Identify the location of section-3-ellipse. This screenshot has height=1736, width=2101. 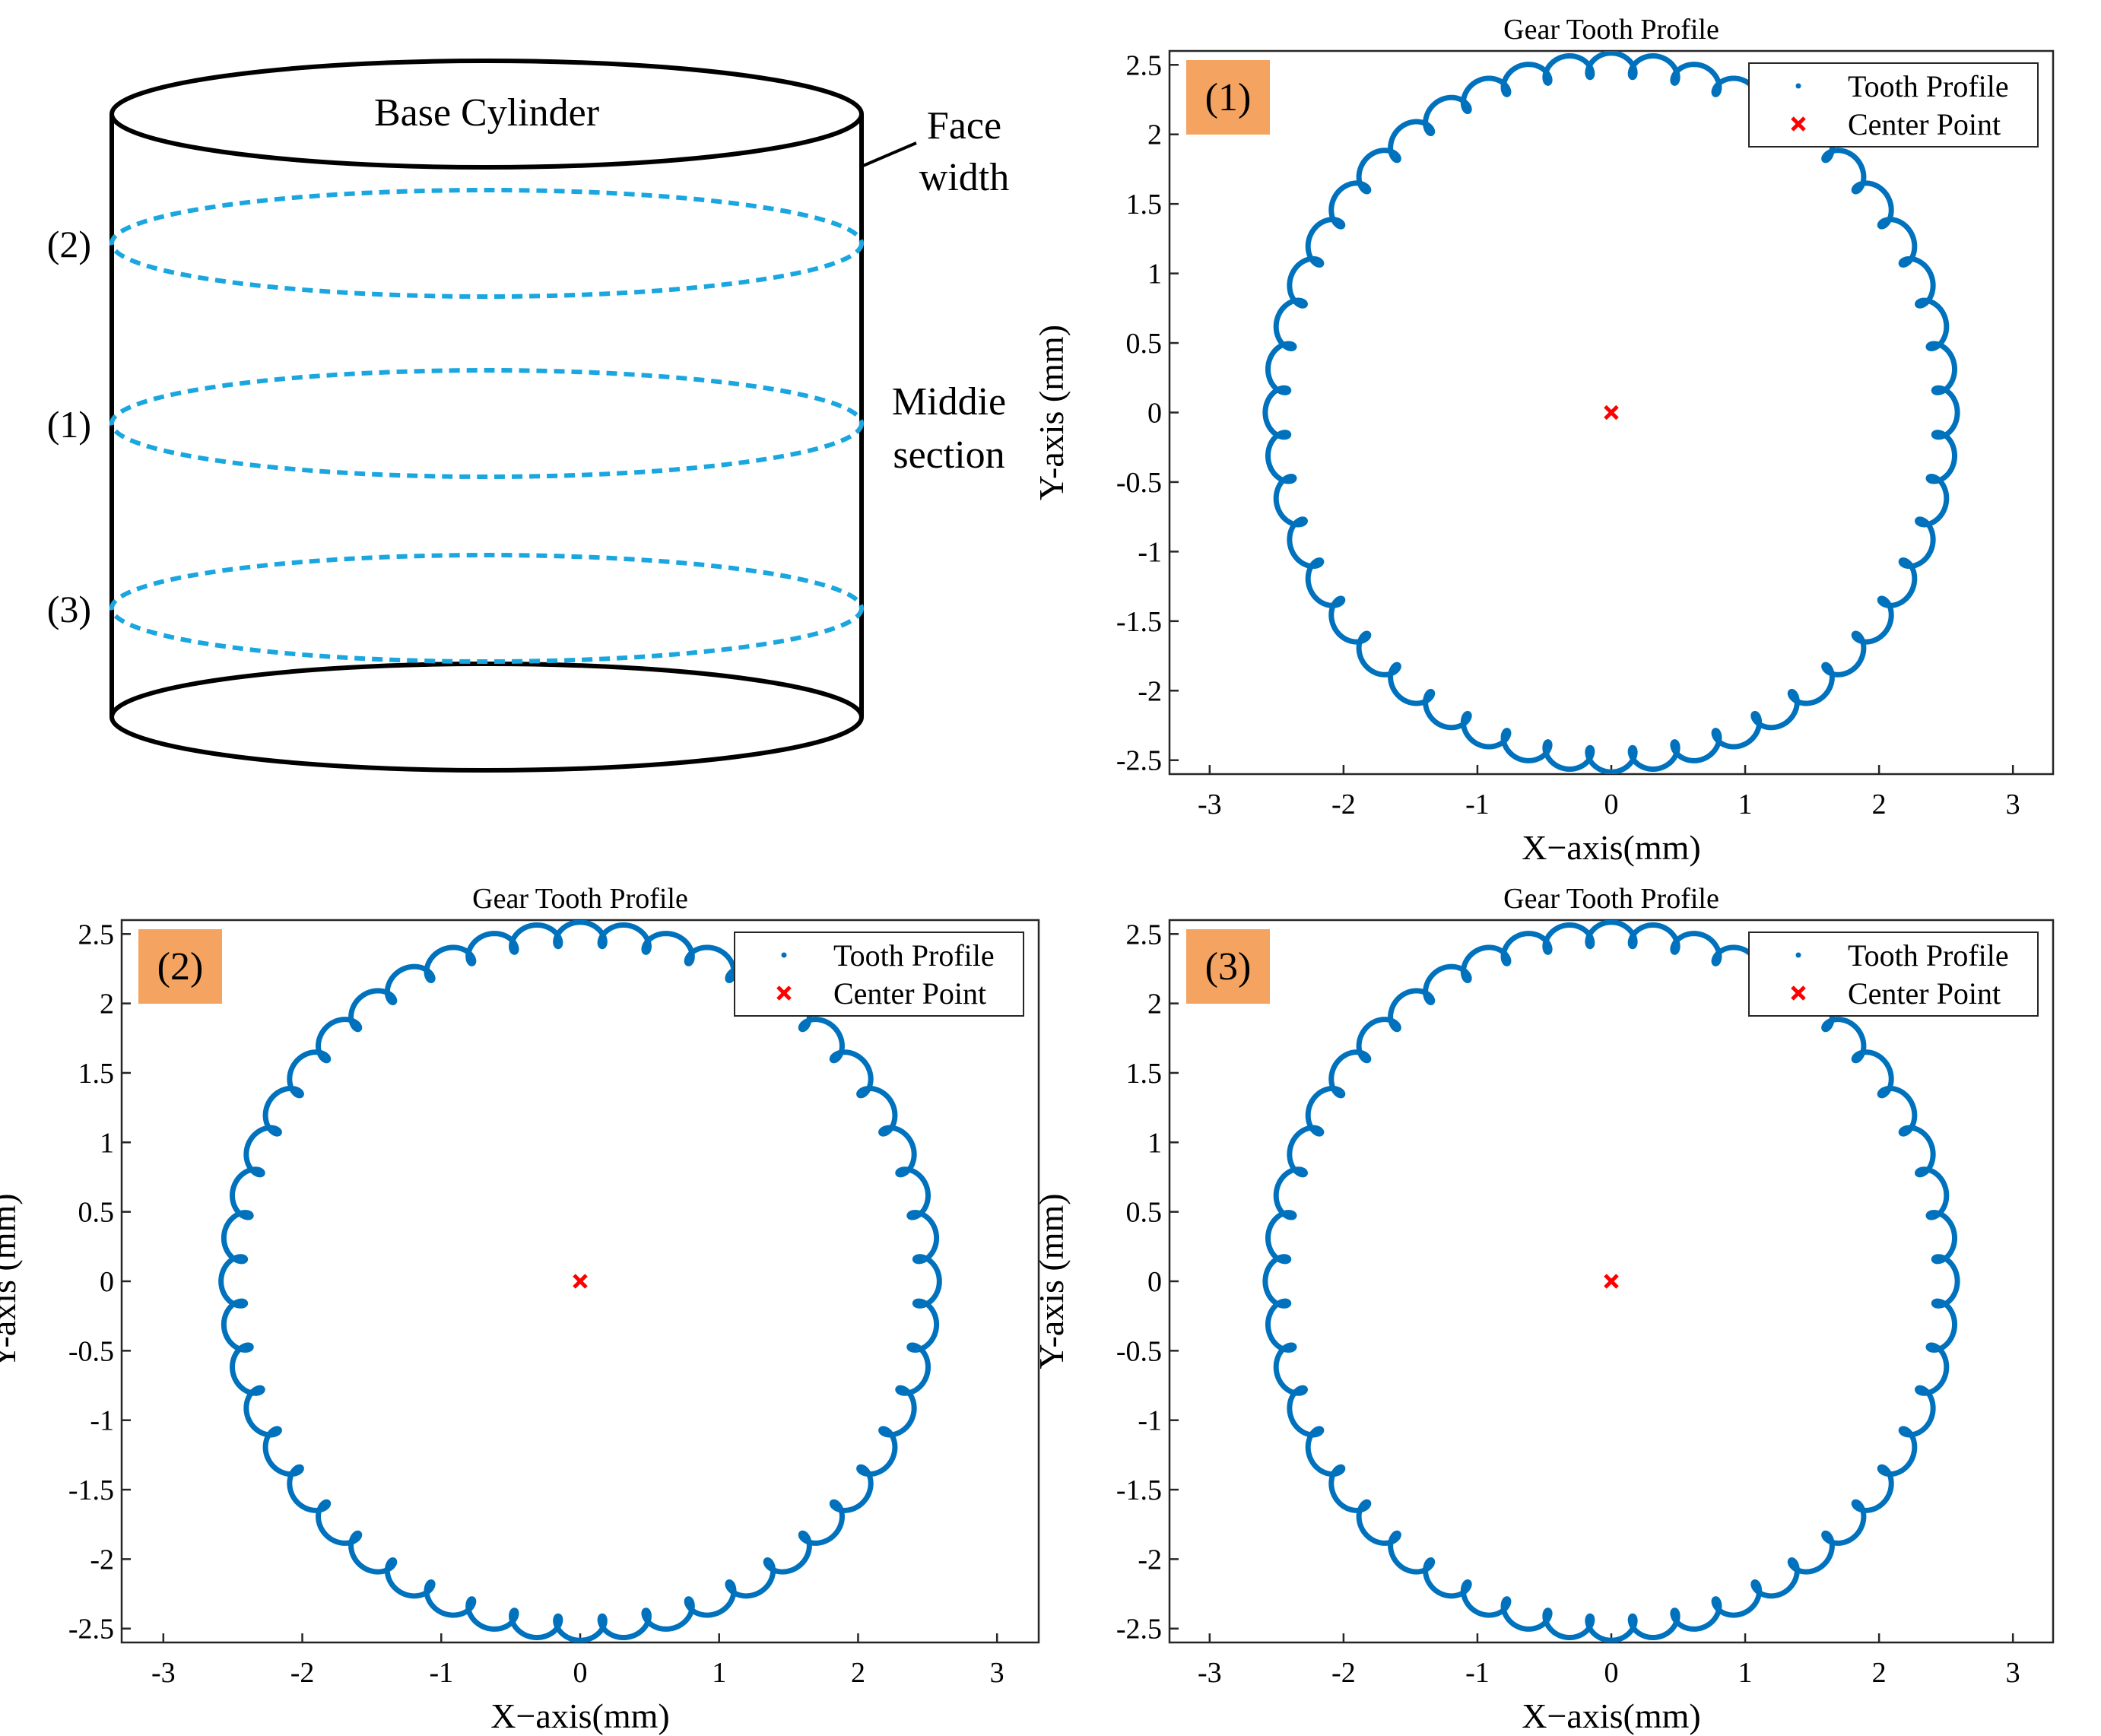
(486, 608).